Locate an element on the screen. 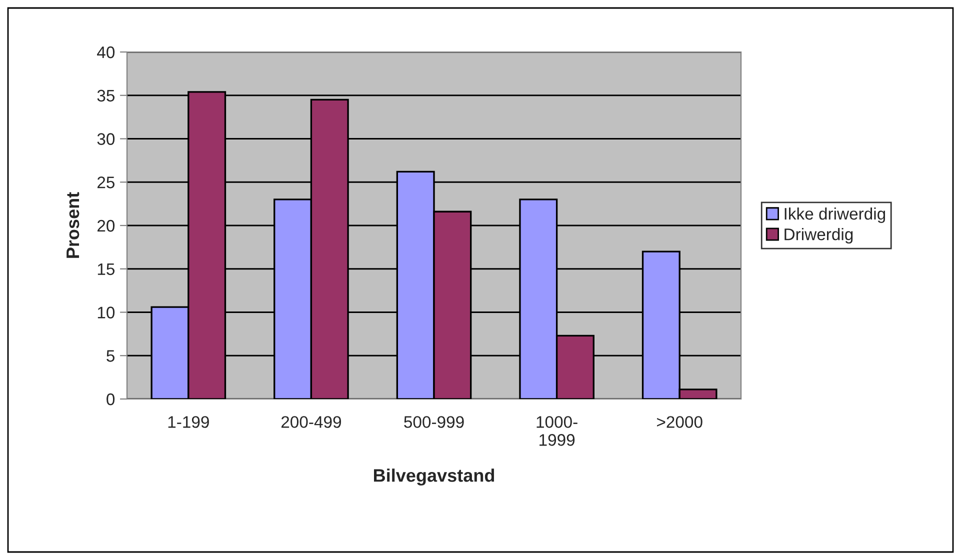 This screenshot has height=560, width=961. y-tick-label: 15 is located at coordinates (106, 269).